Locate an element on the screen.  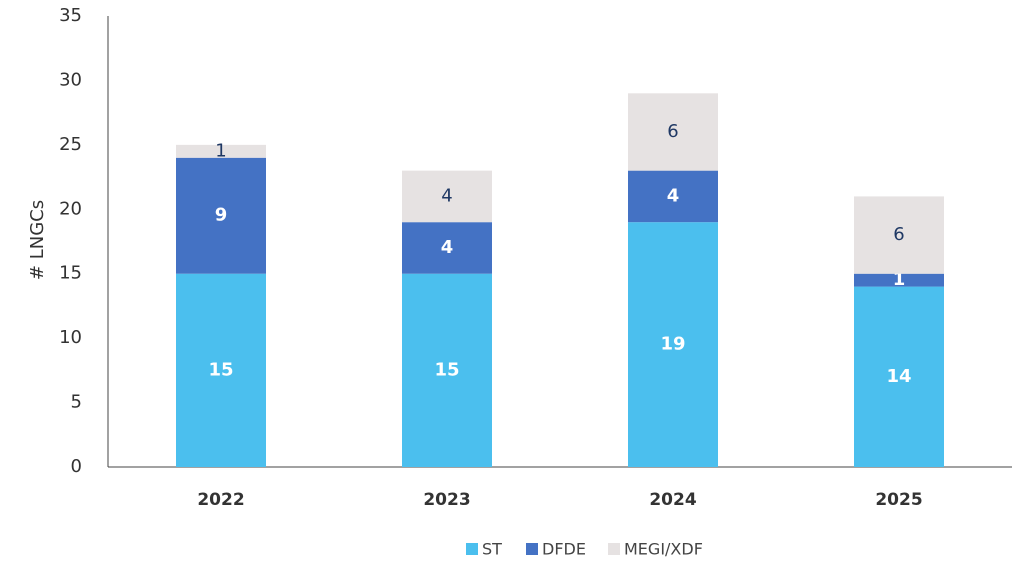
y-tick-label: 30 is located at coordinates (70, 79).